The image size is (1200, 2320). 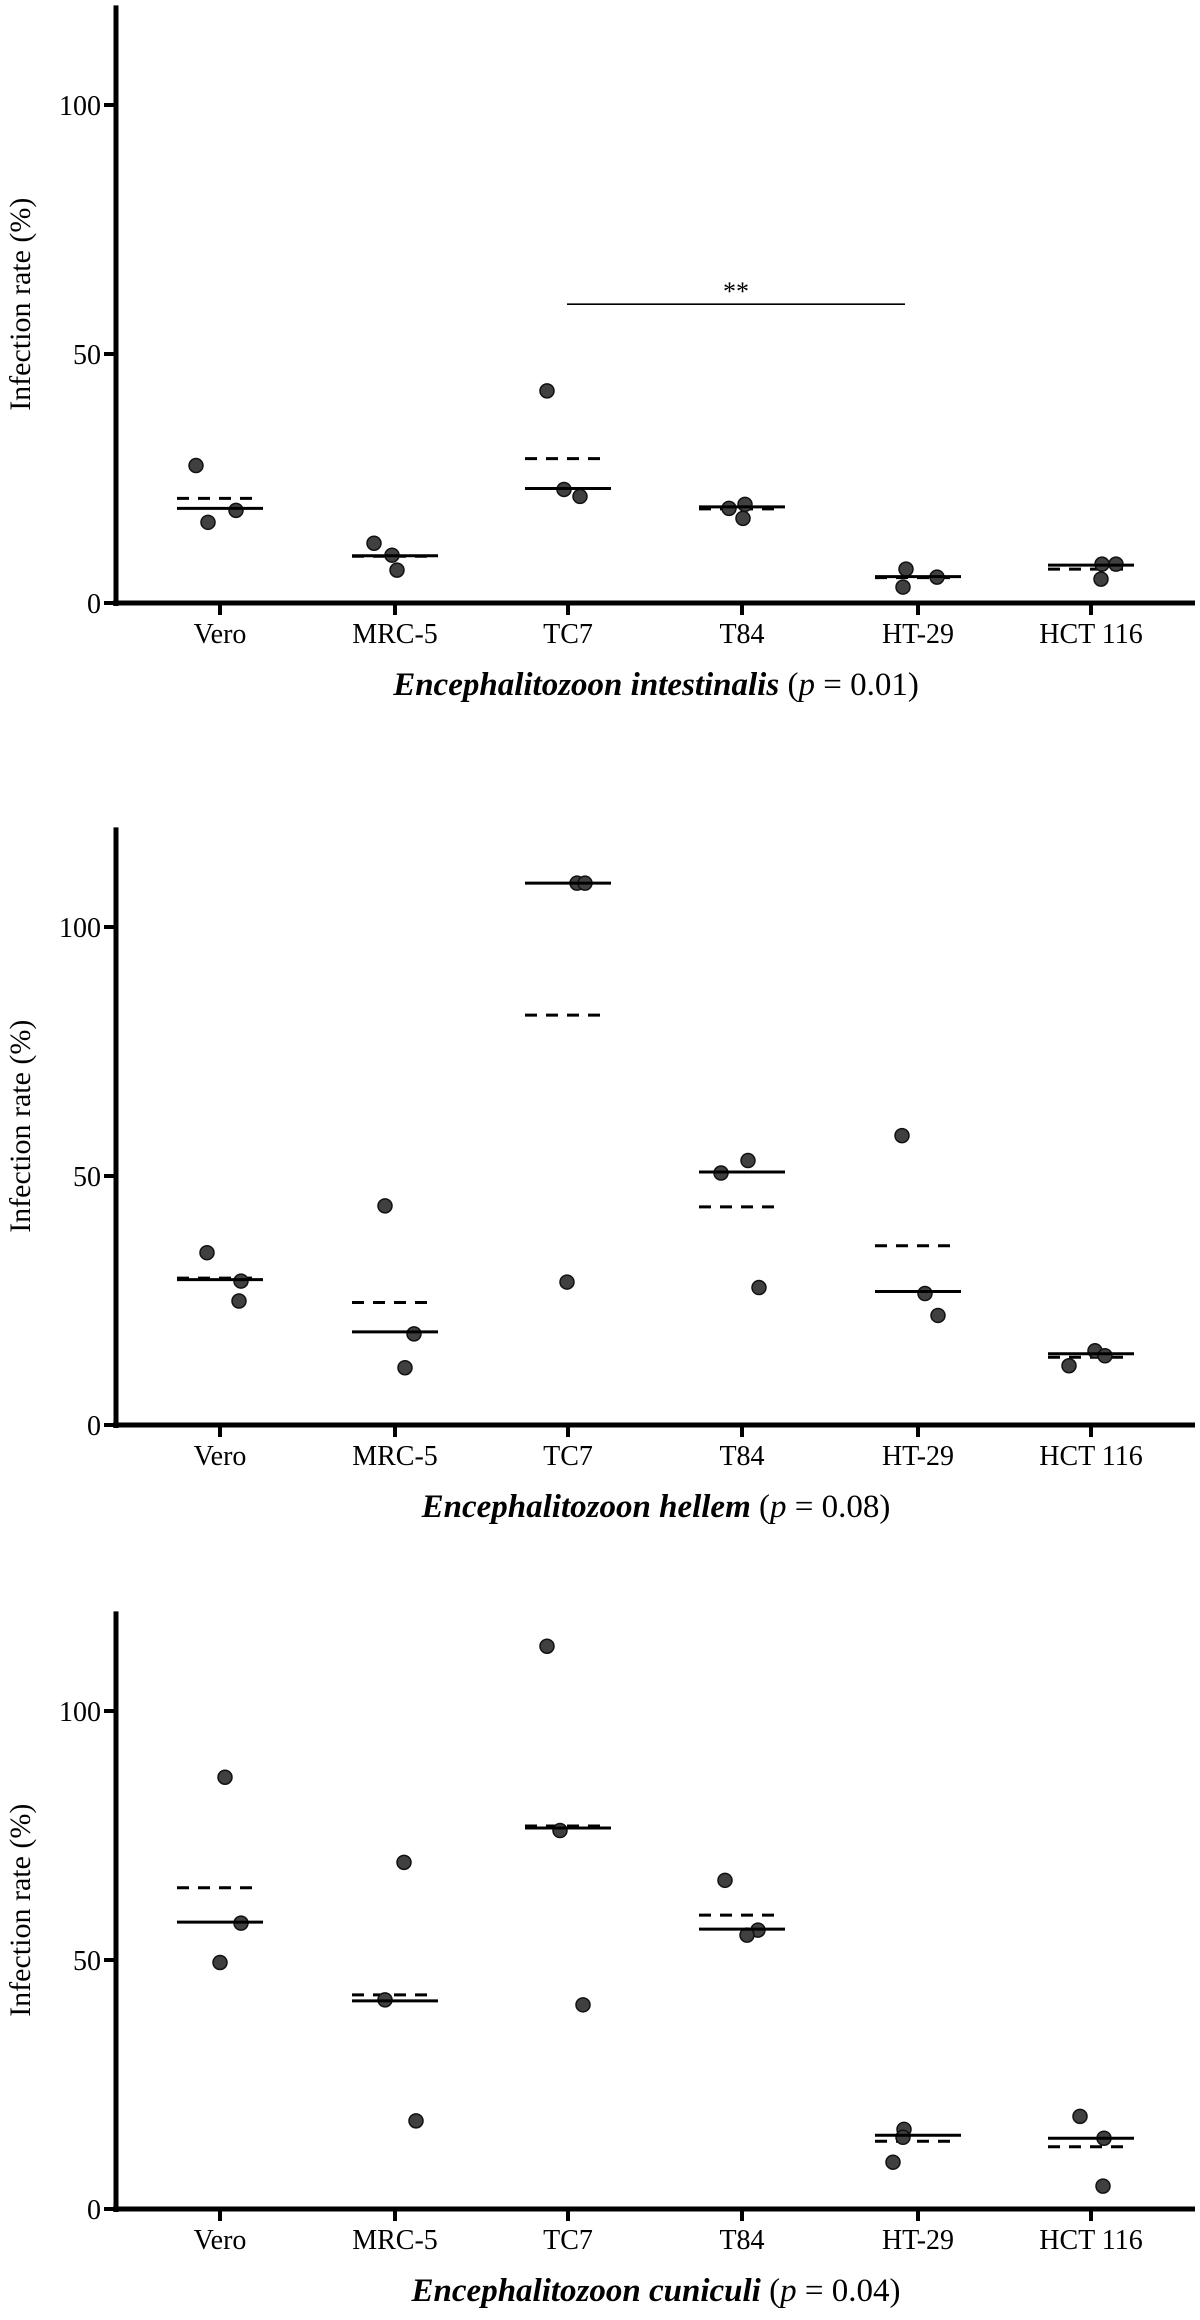 I want to click on panel-title: Encephalitozoon cuniculi (p = 0.04), so click(x=656, y=2291).